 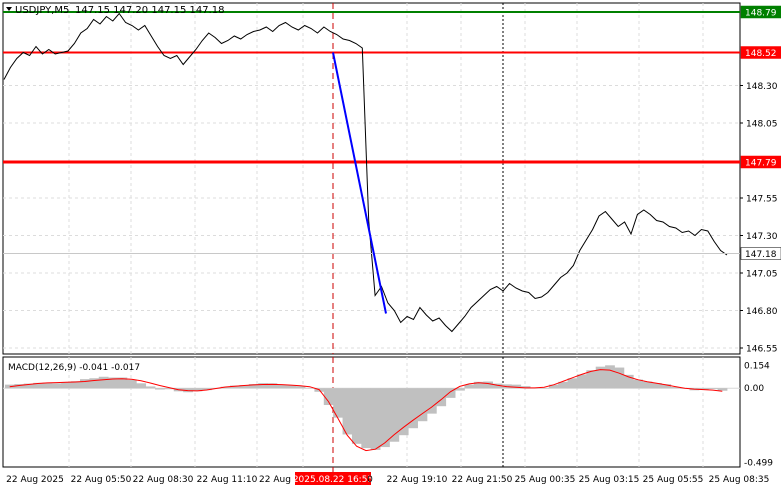 What do you see at coordinates (762, 350) in the screenshot?
I see `price-tick-label: 146.55` at bounding box center [762, 350].